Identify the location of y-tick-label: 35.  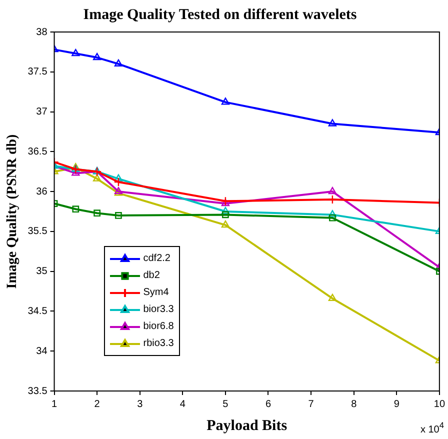
(42, 272).